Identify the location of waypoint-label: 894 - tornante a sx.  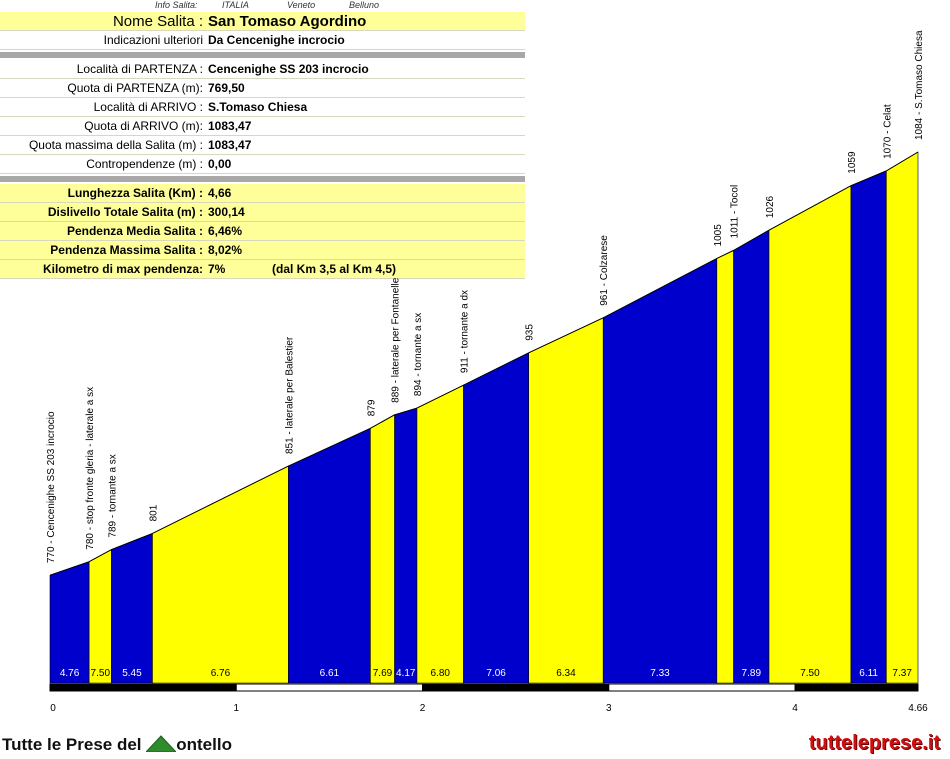
(418, 354).